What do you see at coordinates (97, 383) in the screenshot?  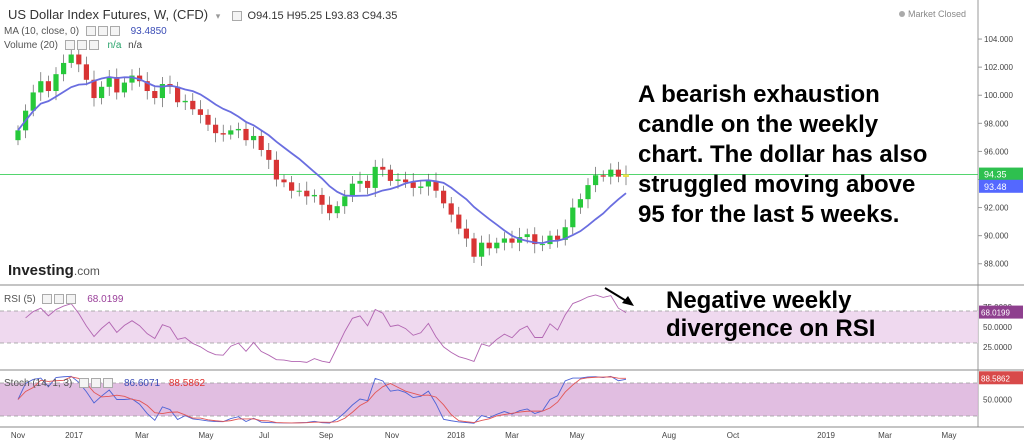 I see `stoch-controls` at bounding box center [97, 383].